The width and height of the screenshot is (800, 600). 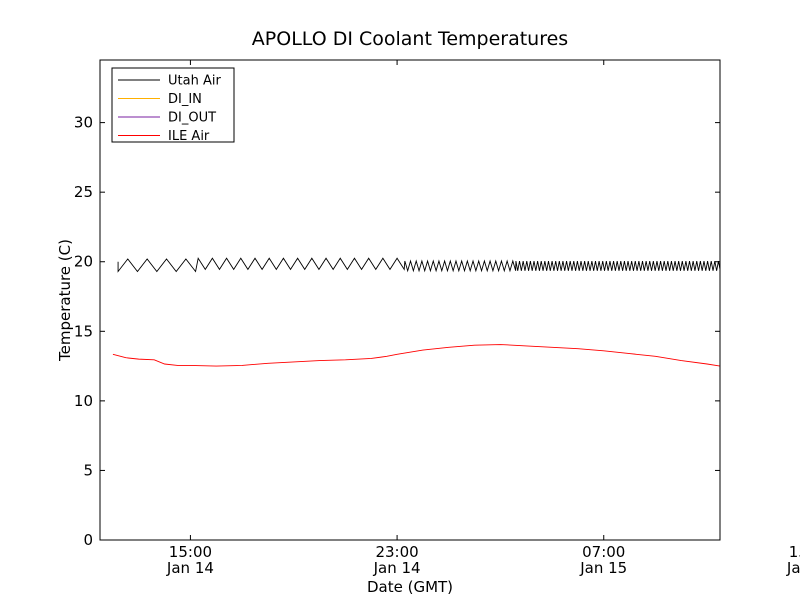 I want to click on series-line-ile-air, so click(x=416, y=355).